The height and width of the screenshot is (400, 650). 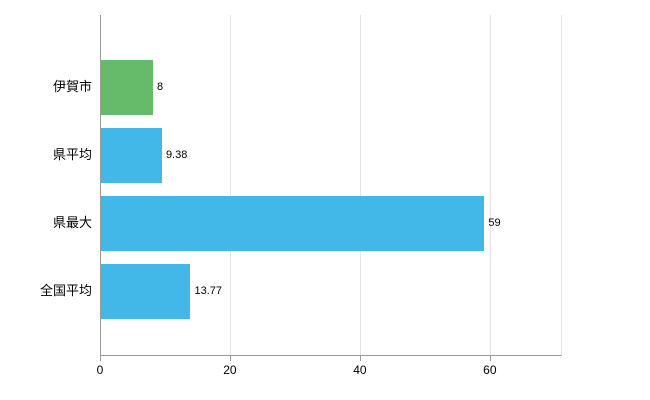 I want to click on category-label: 県最大, so click(x=72, y=222).